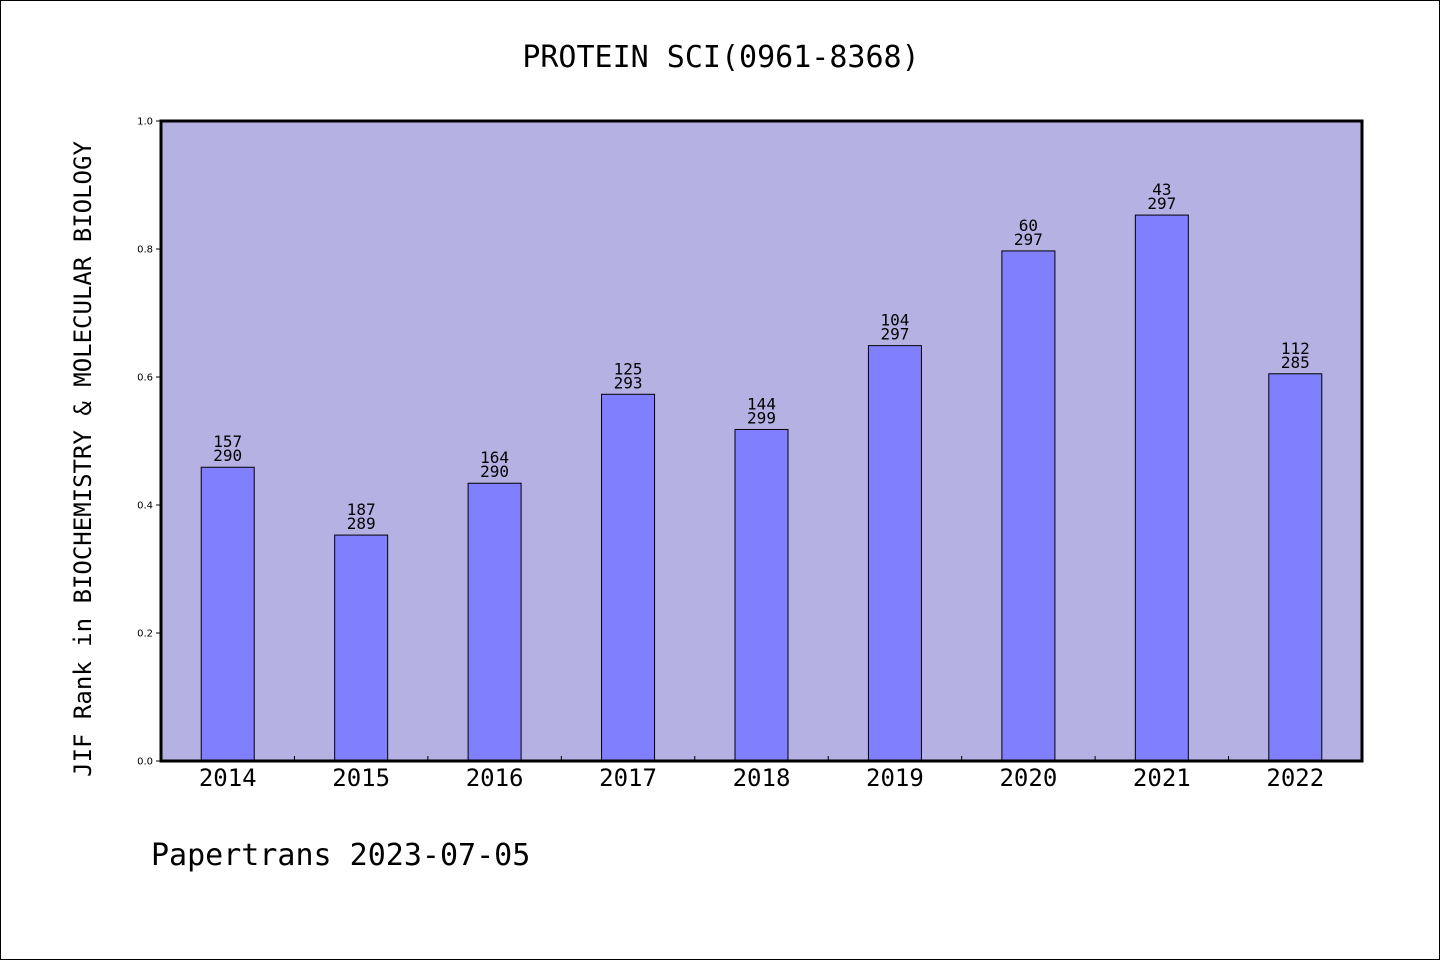  I want to click on y-tick-label: 0.8, so click(145, 250).